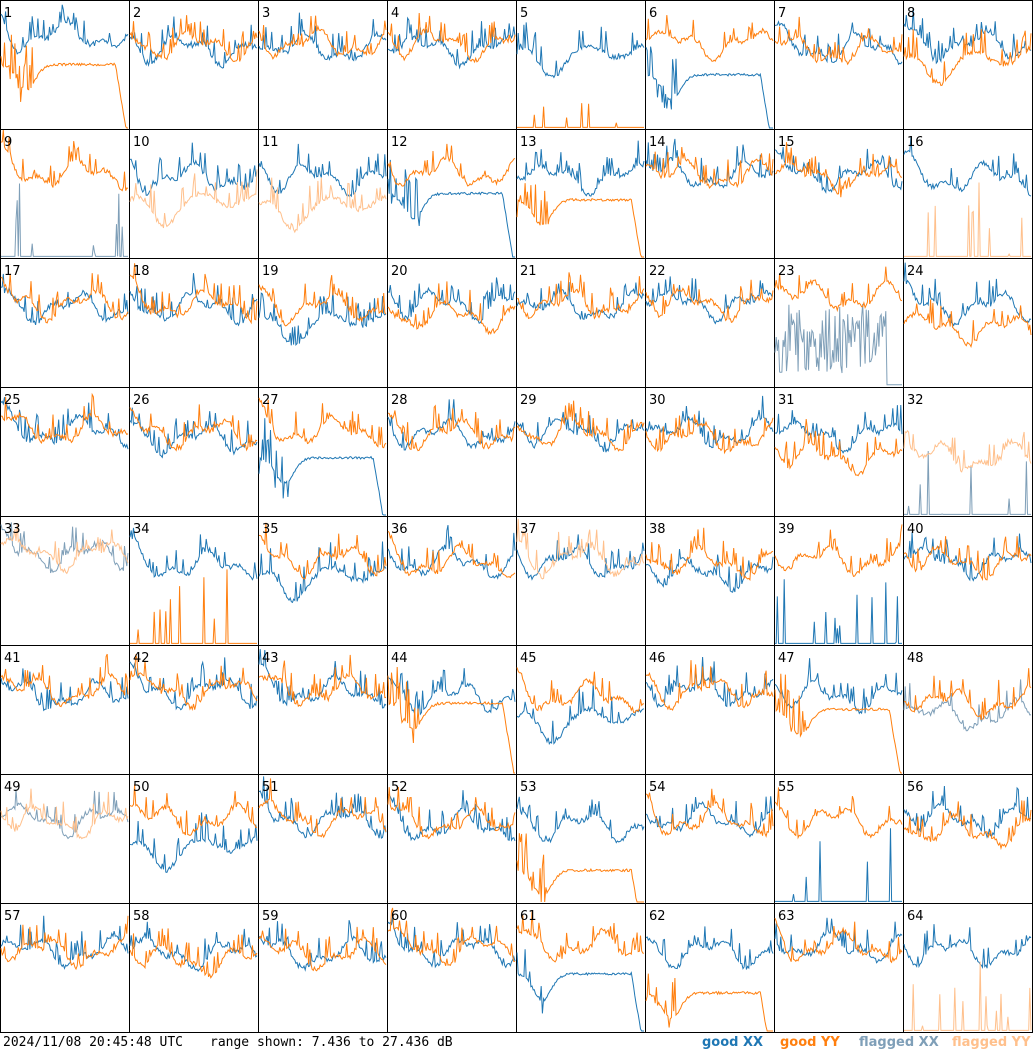 Image resolution: width=1033 pixels, height=1053 pixels. What do you see at coordinates (194, 323) in the screenshot?
I see `panel-18: 18` at bounding box center [194, 323].